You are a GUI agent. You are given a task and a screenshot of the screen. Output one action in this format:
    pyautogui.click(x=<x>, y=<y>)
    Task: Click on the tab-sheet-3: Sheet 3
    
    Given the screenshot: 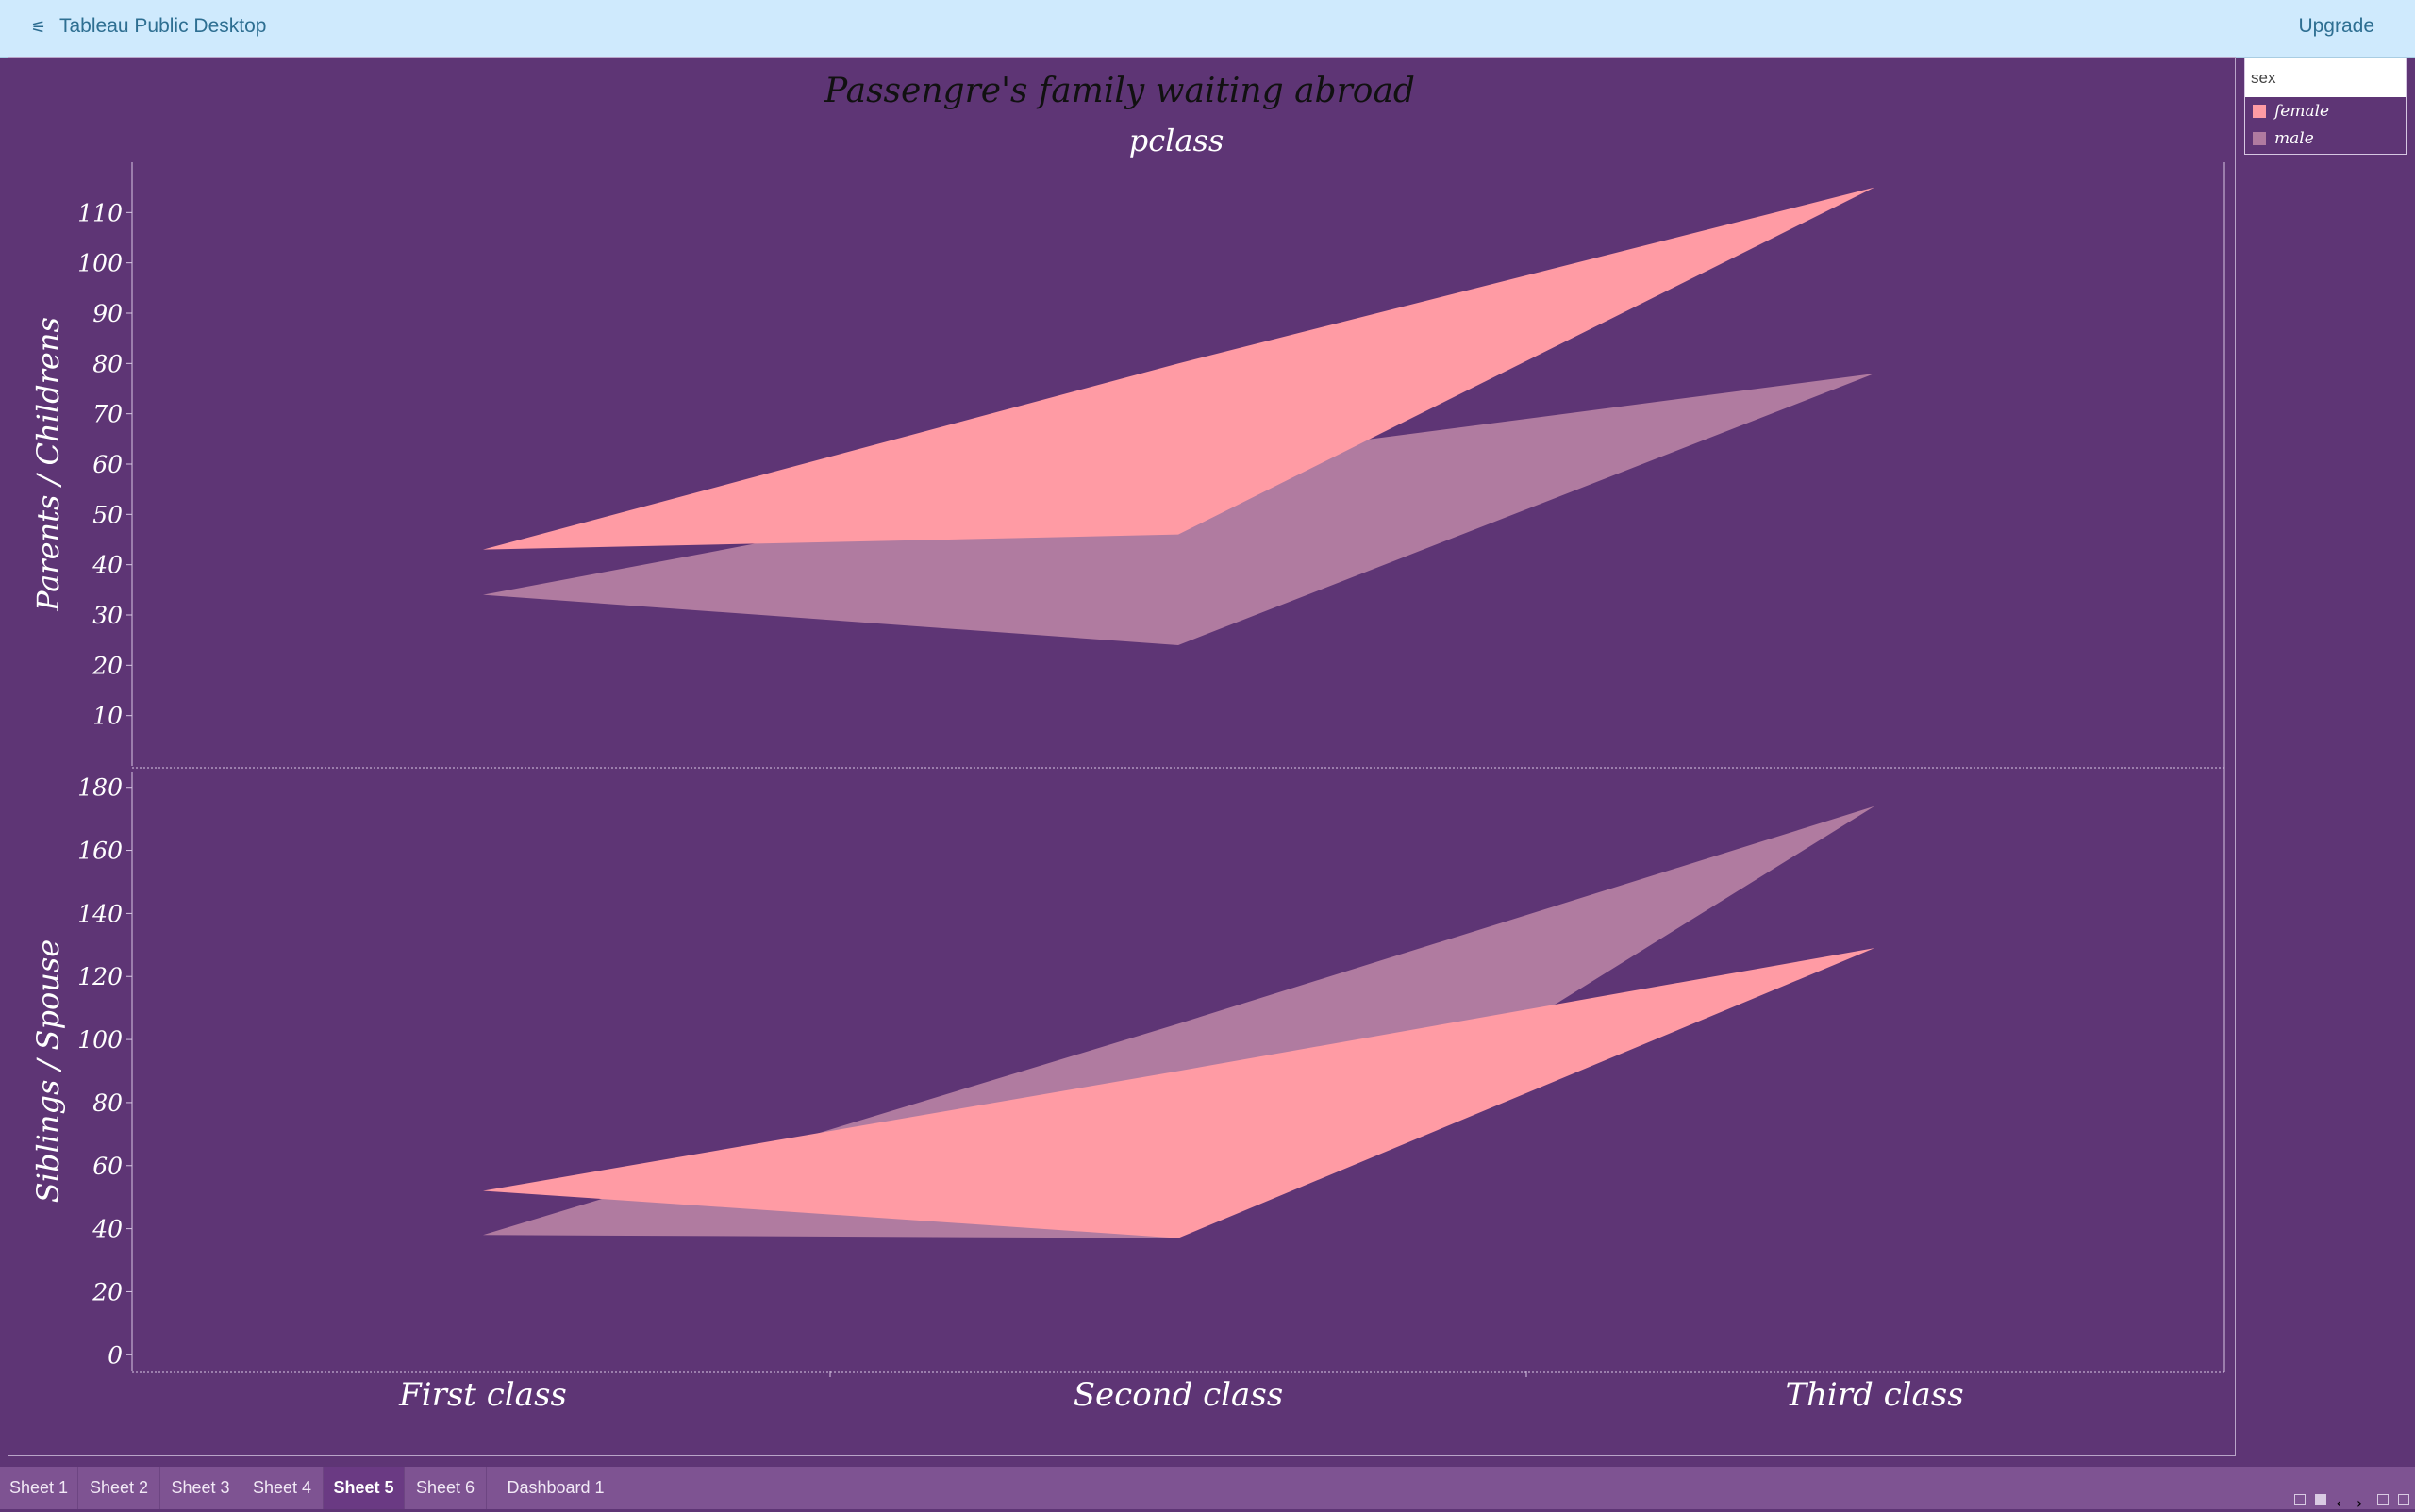 What is the action you would take?
    pyautogui.click(x=201, y=1488)
    